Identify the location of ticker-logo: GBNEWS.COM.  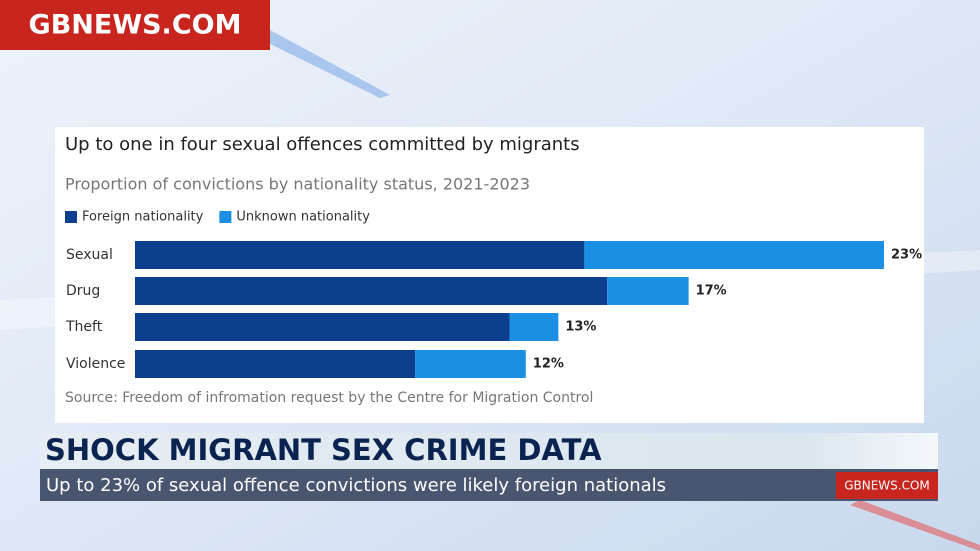
(887, 486).